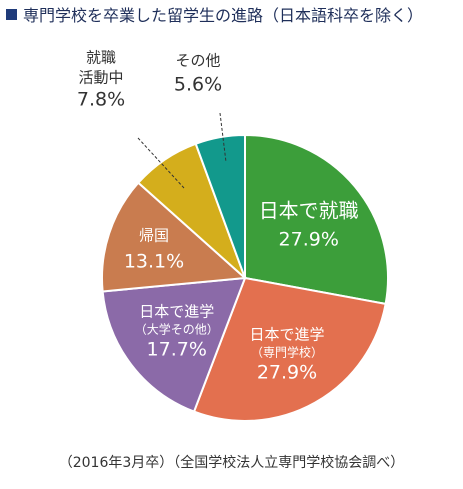  What do you see at coordinates (101, 58) in the screenshot?
I see `slice-name-5-line-1: 就職` at bounding box center [101, 58].